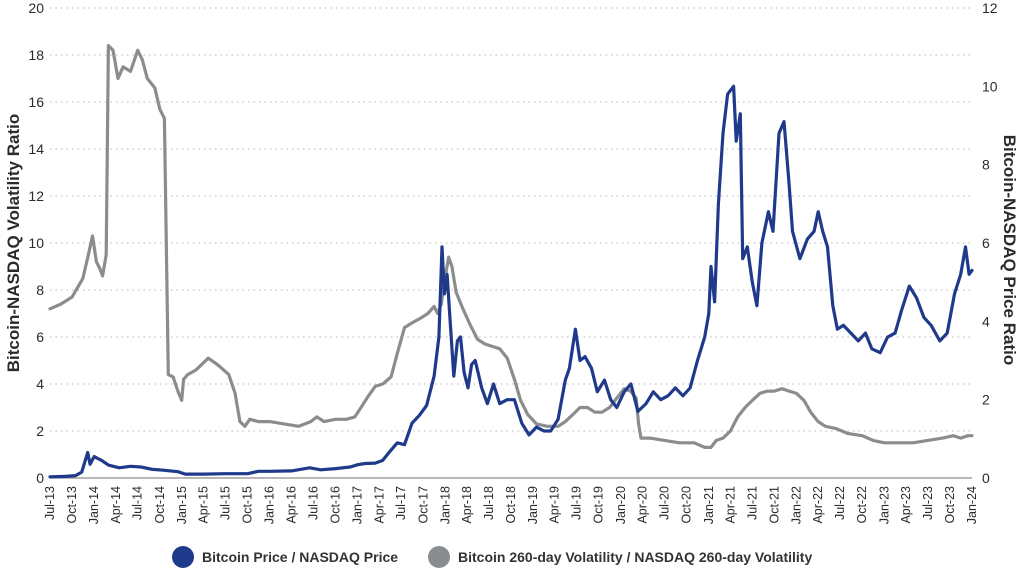  What do you see at coordinates (40, 431) in the screenshot?
I see `y-left-tick-label: 2` at bounding box center [40, 431].